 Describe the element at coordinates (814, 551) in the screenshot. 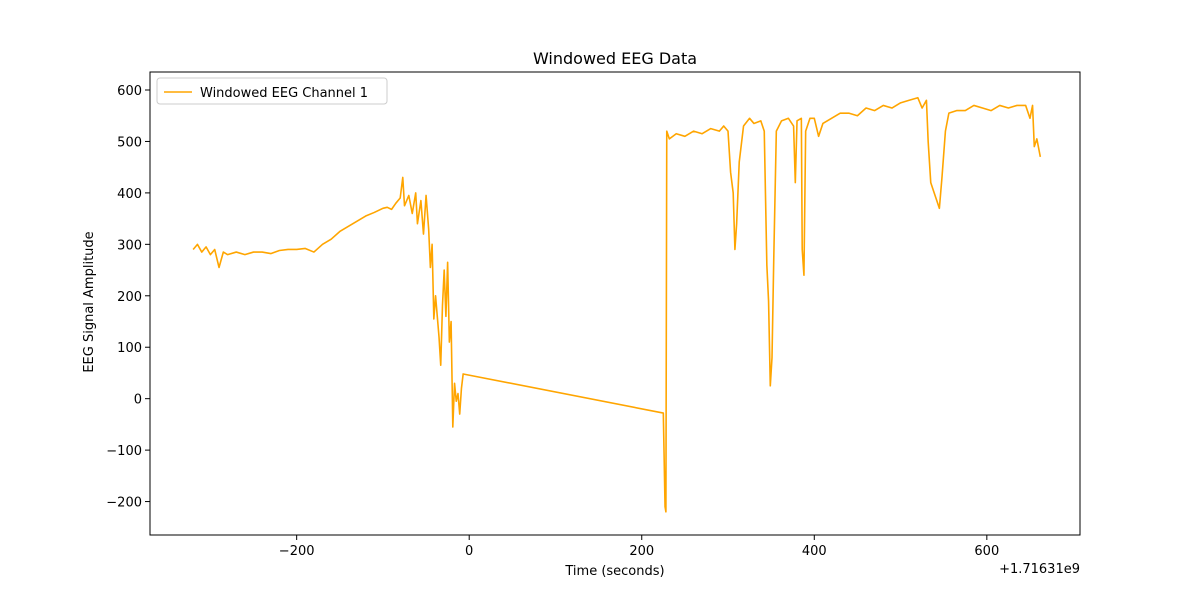

I see `x-tick-label: 400` at that location.